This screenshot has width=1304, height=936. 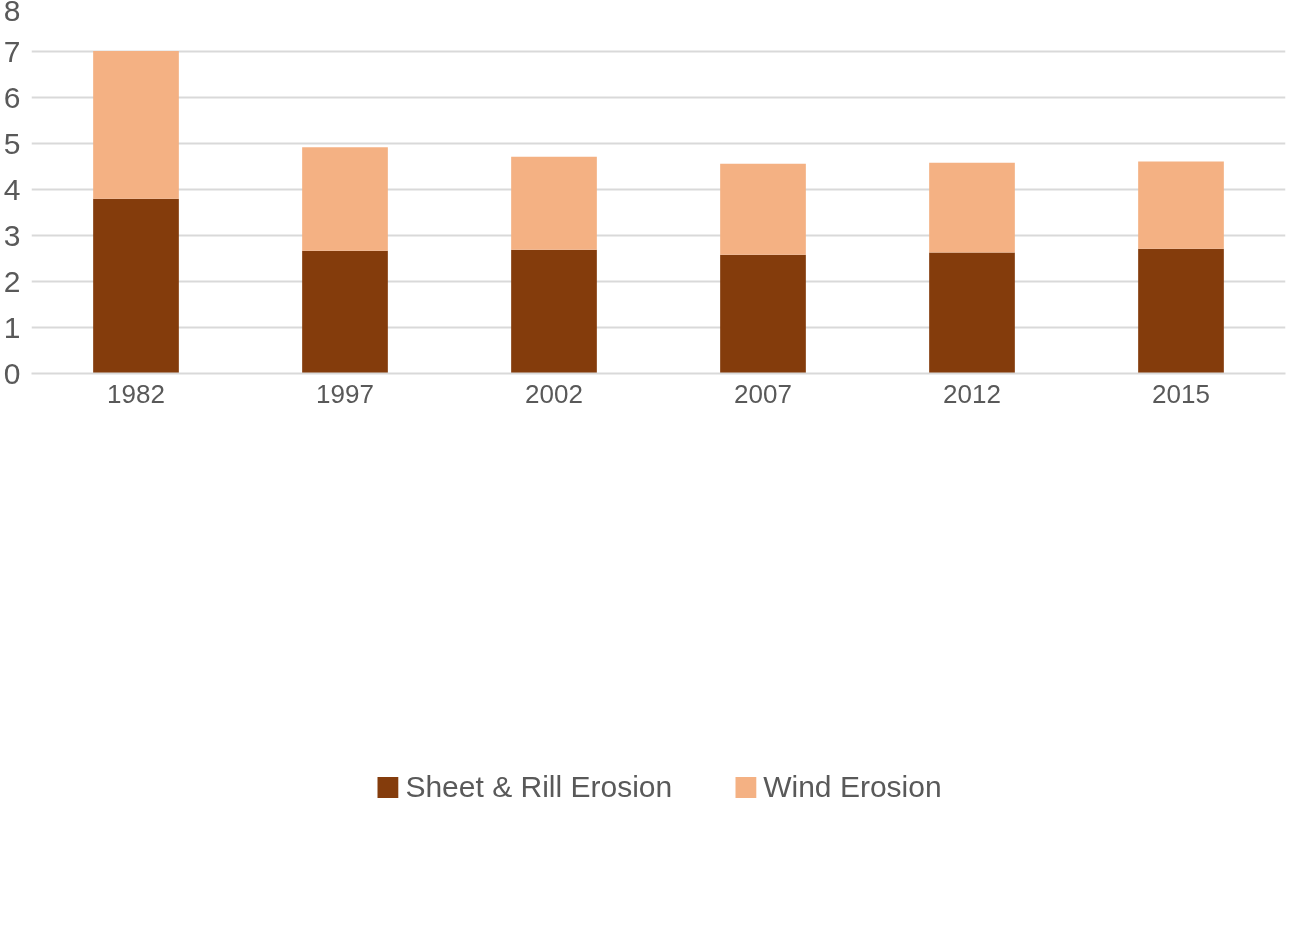 I want to click on x-tick-label: 1997, so click(x=345, y=393).